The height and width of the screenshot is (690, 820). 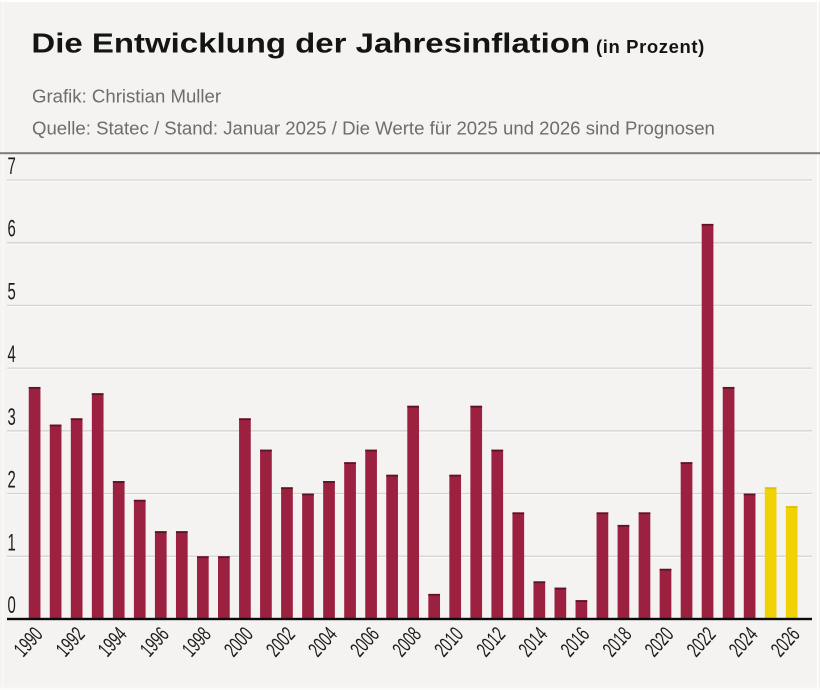 What do you see at coordinates (310, 43) in the screenshot?
I see `svg-text:Die Entwicklung der Jahresinfl: Die Entwicklung der Jahresinflation` at bounding box center [310, 43].